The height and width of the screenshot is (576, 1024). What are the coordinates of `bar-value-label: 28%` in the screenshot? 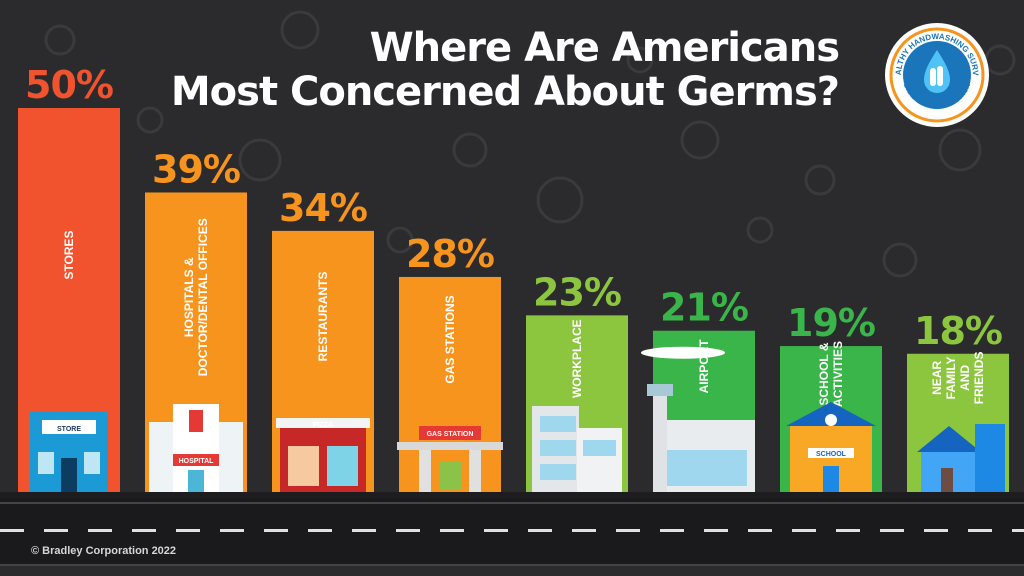 It's located at (450, 254).